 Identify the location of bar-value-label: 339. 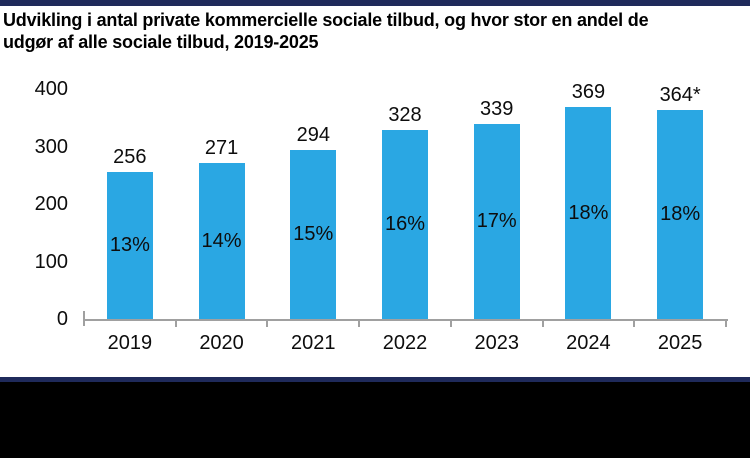
(497, 109).